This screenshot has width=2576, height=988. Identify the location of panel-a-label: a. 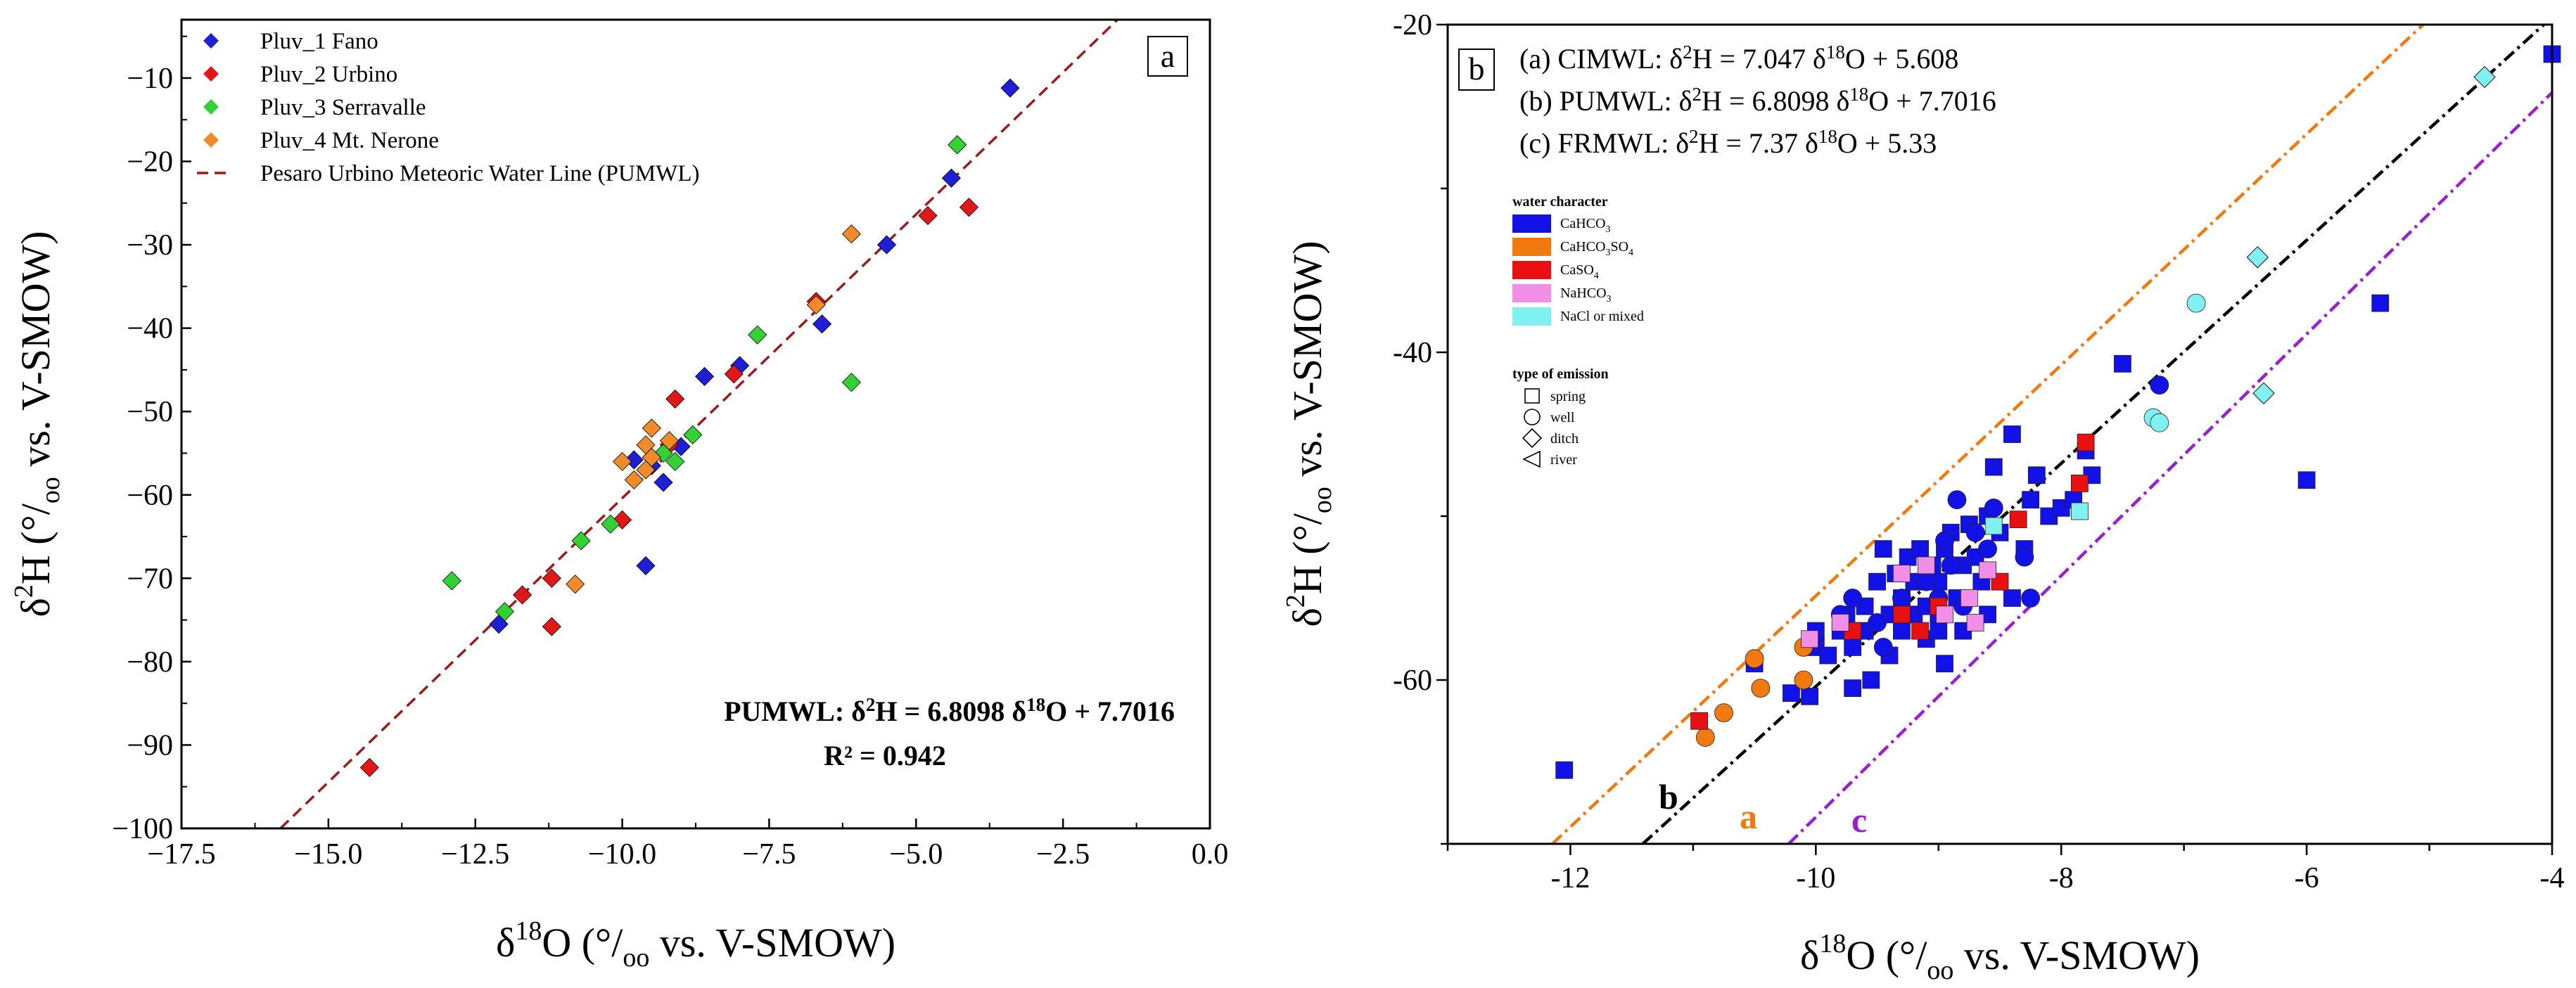
(1168, 56).